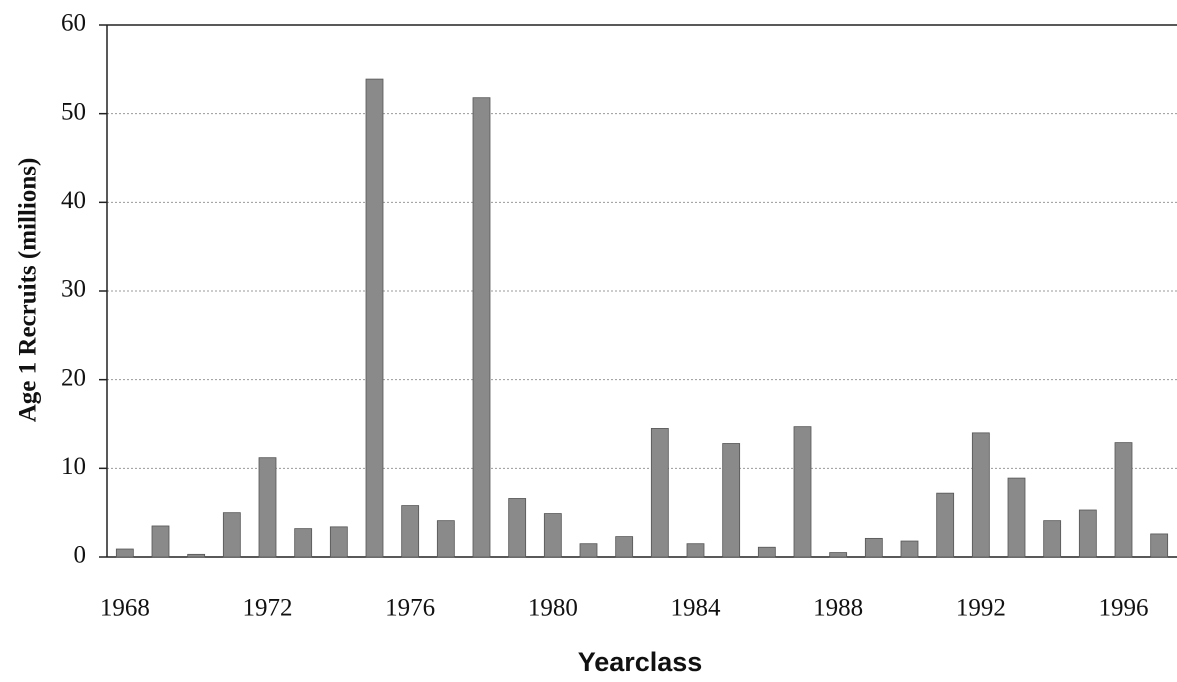 The image size is (1177, 682). I want to click on x-tick-label: 1968, so click(125, 608).